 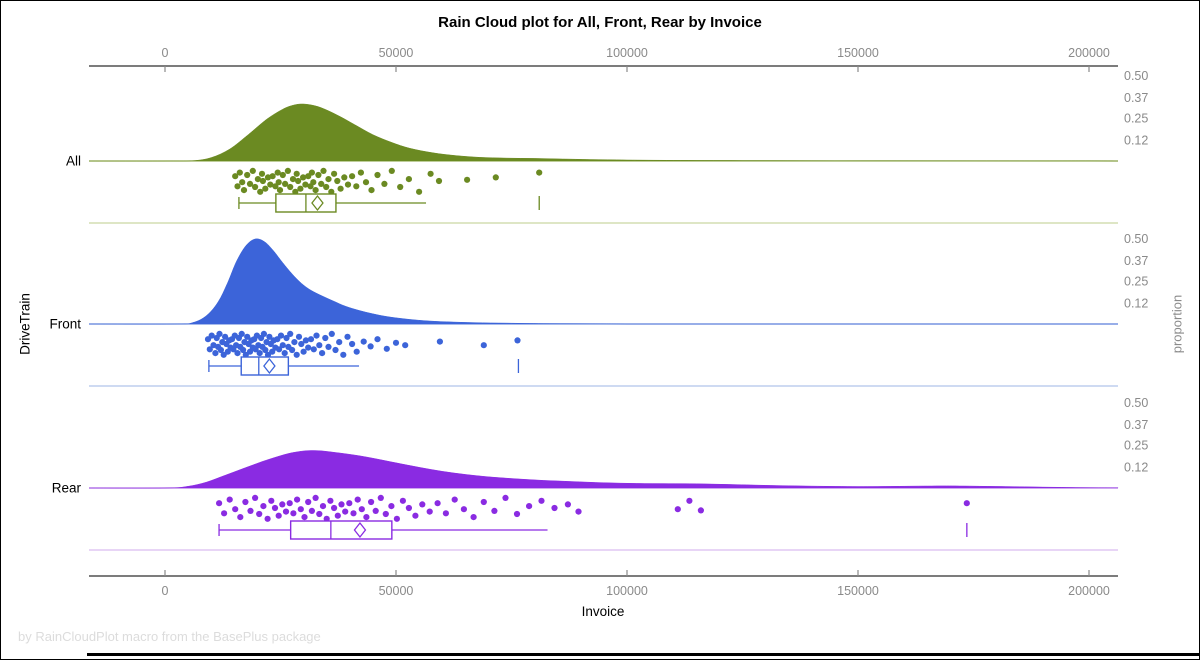 What do you see at coordinates (1089, 53) in the screenshot?
I see `top-axis-tick-label: 200000` at bounding box center [1089, 53].